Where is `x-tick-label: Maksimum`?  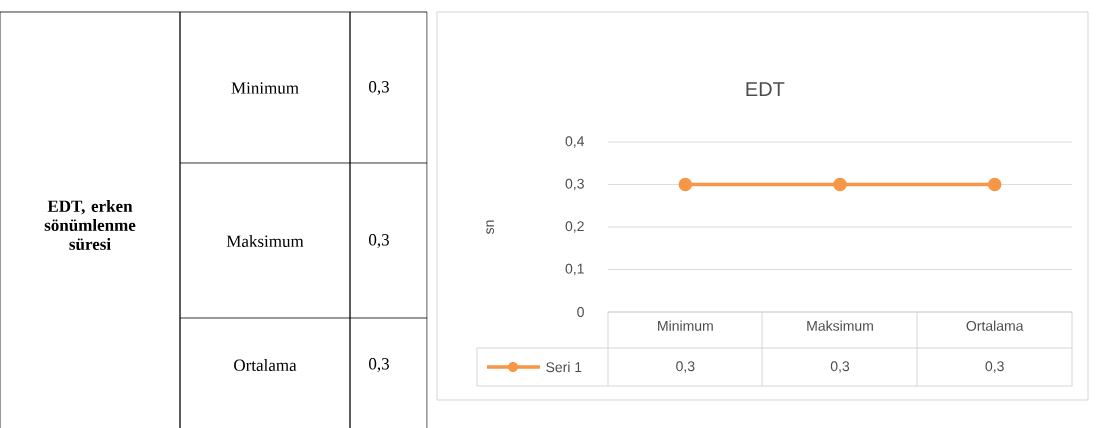
x-tick-label: Maksimum is located at coordinates (840, 325).